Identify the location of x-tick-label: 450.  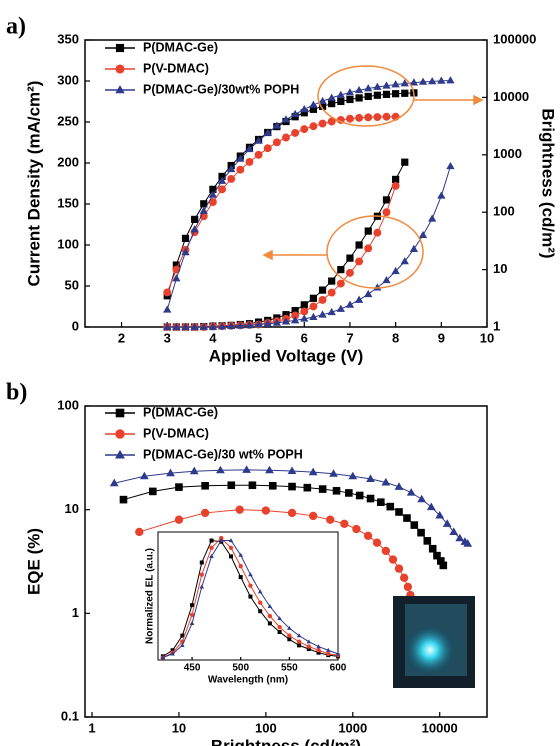
(192, 668).